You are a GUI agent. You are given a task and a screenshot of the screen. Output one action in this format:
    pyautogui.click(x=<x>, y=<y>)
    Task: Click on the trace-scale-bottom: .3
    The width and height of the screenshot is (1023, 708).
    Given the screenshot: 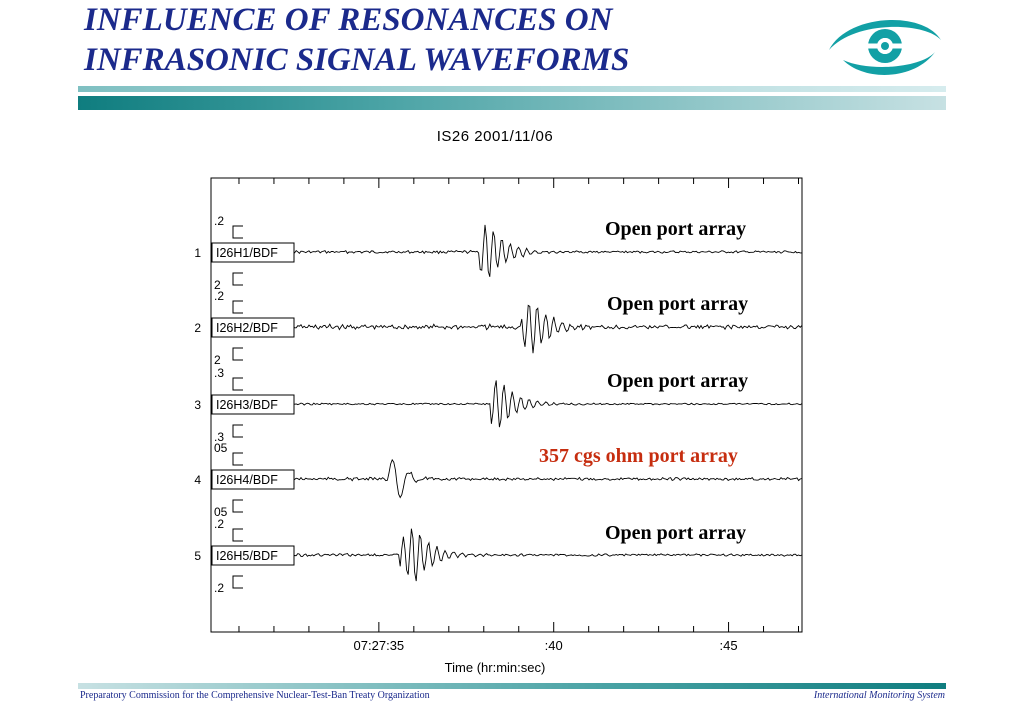 What is the action you would take?
    pyautogui.click(x=219, y=437)
    